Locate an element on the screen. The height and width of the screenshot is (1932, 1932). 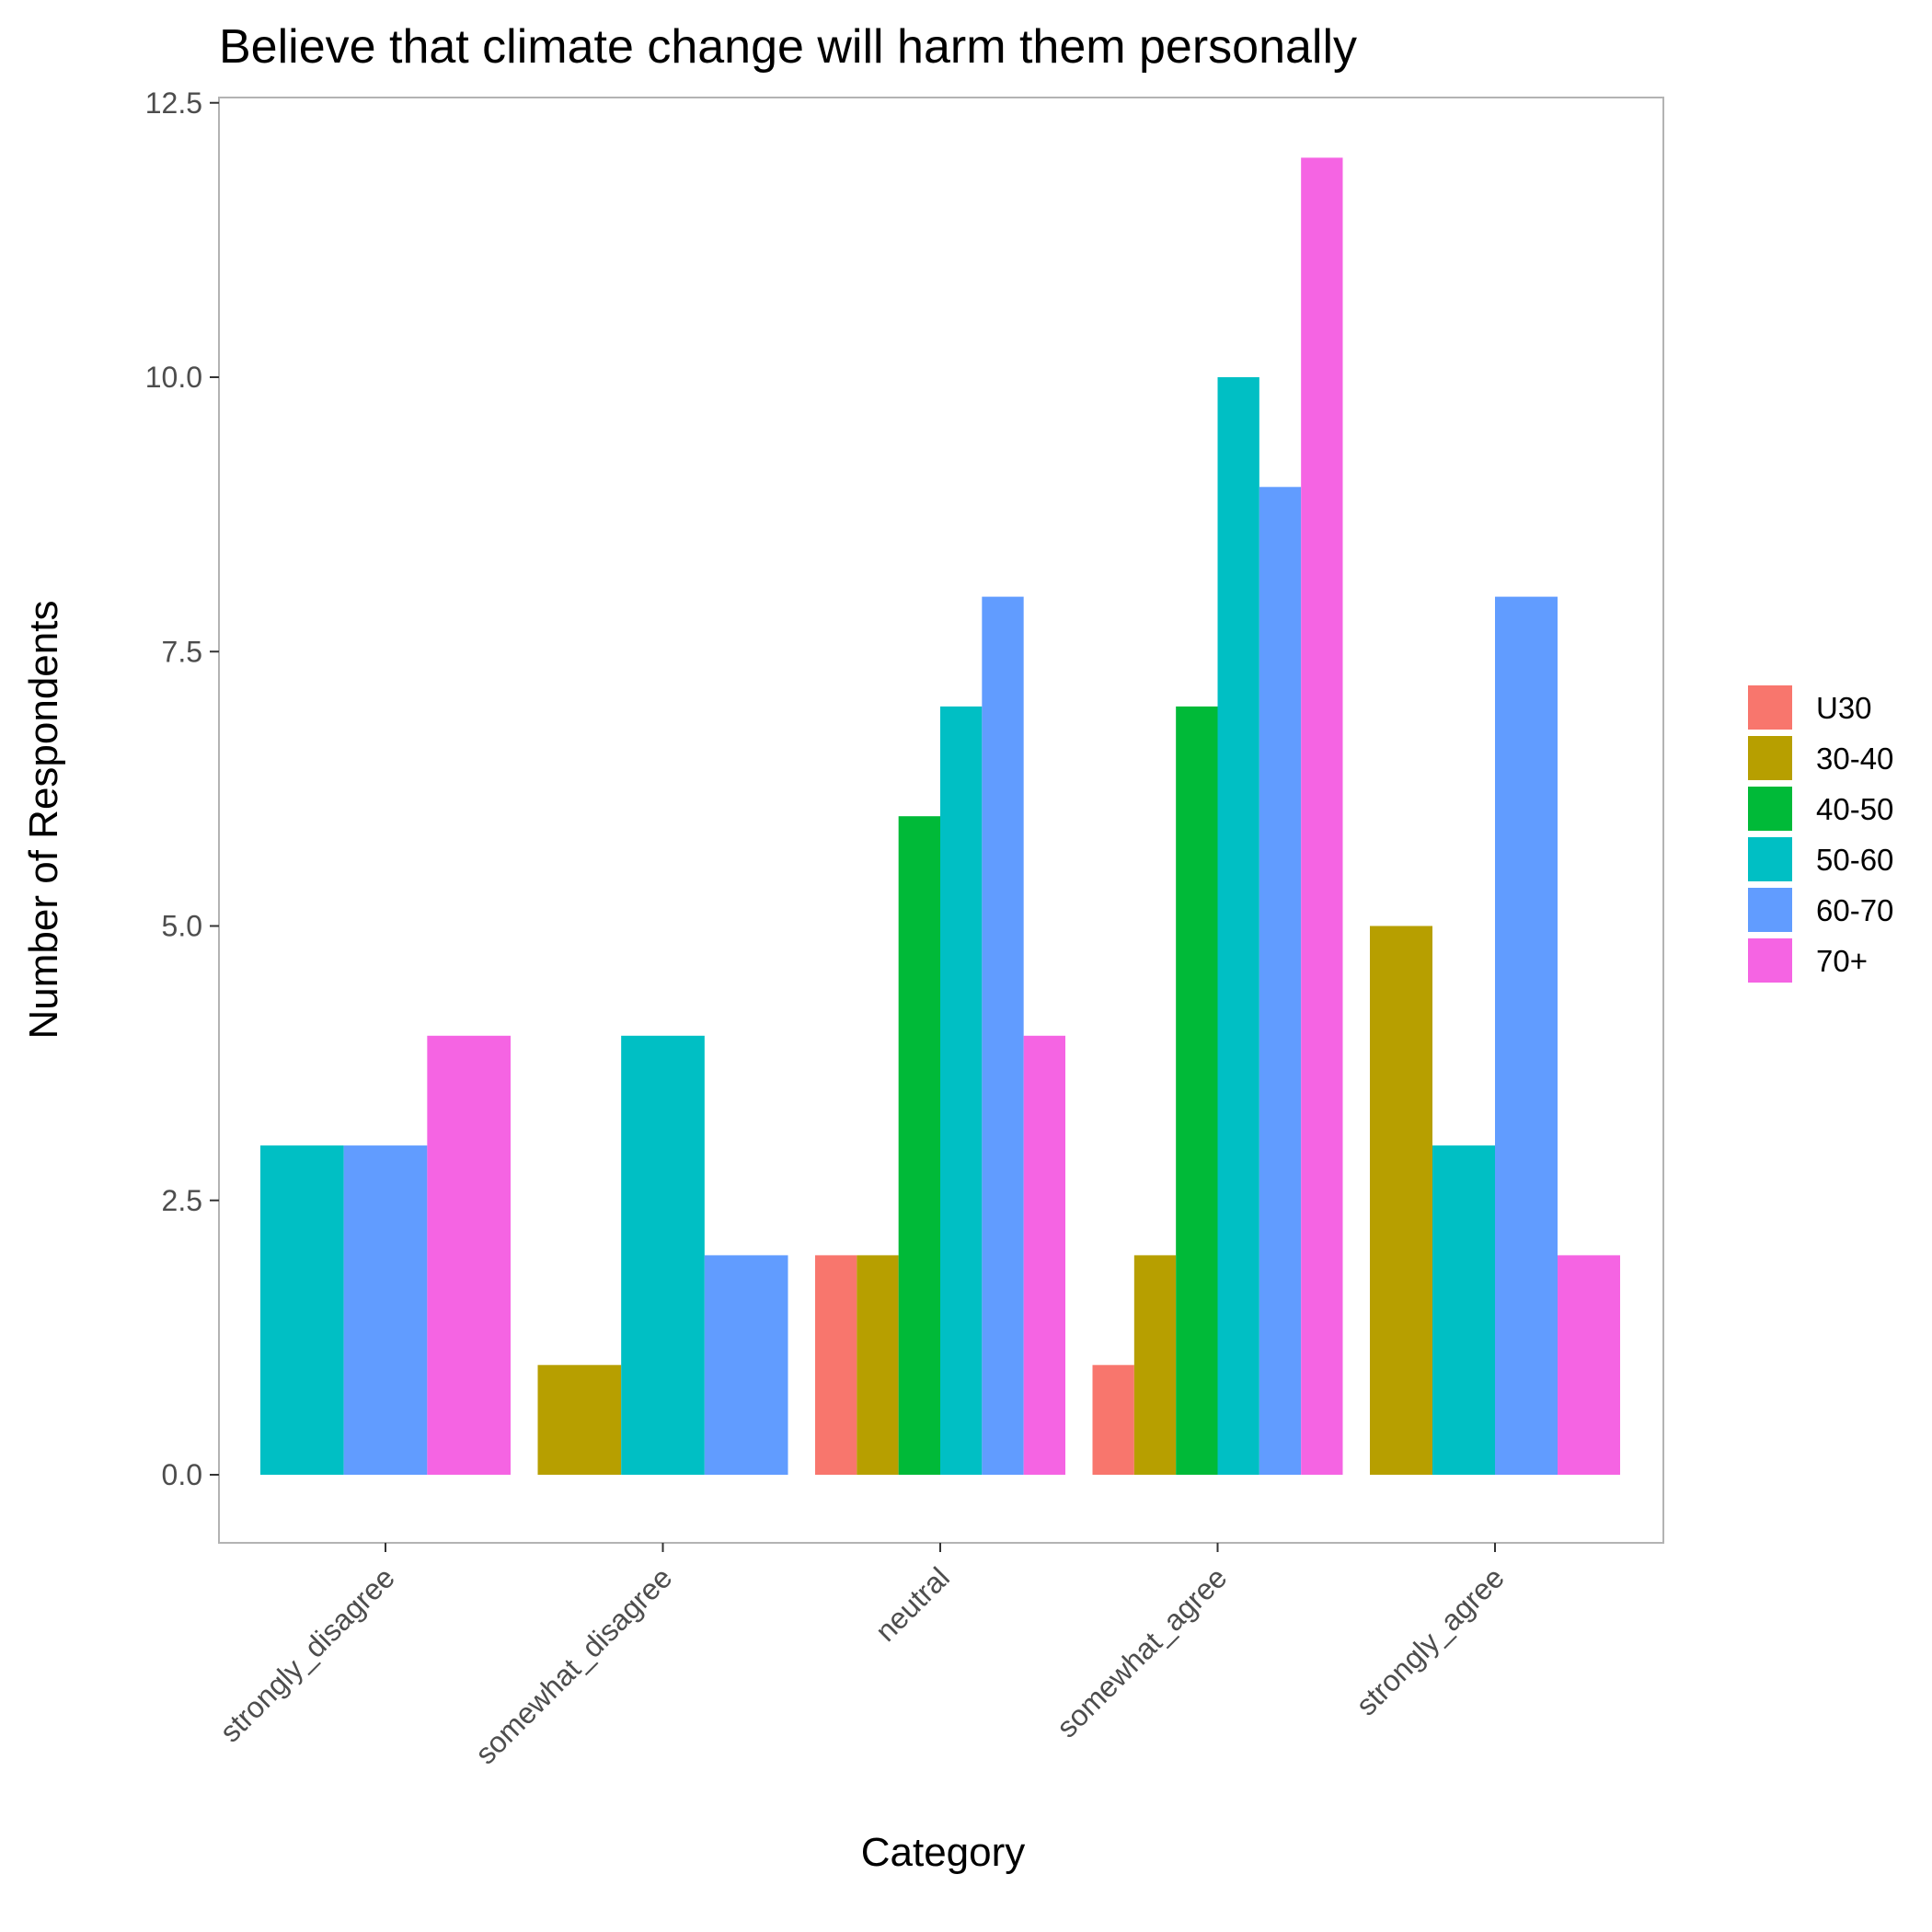
y-axis: 0.0 2.5 5.0 7.5 10.0 12.5 is located at coordinates (182, 788).